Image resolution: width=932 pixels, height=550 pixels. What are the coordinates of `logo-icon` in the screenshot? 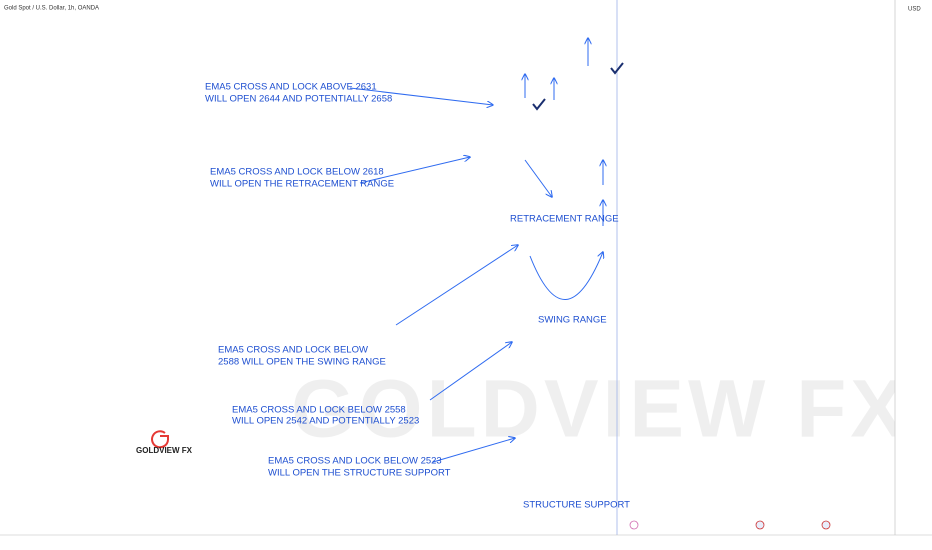 It's located at (160, 439).